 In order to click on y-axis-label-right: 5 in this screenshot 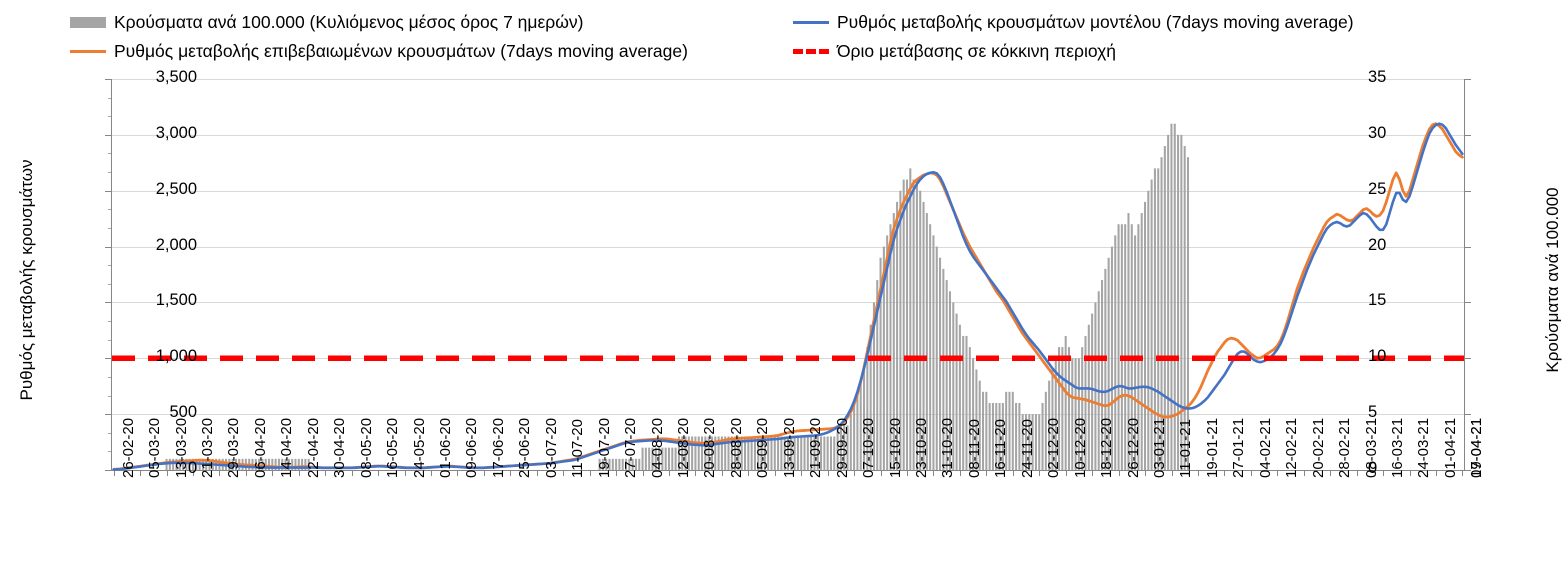, I will do `click(1373, 412)`.